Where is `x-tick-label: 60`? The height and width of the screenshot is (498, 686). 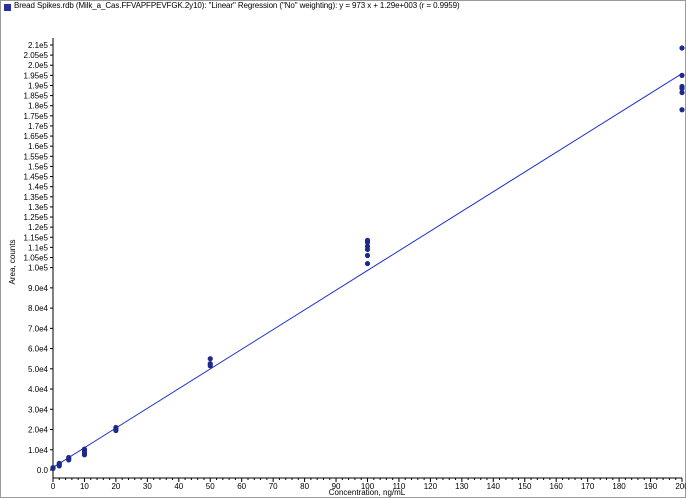
x-tick-label: 60 is located at coordinates (241, 486).